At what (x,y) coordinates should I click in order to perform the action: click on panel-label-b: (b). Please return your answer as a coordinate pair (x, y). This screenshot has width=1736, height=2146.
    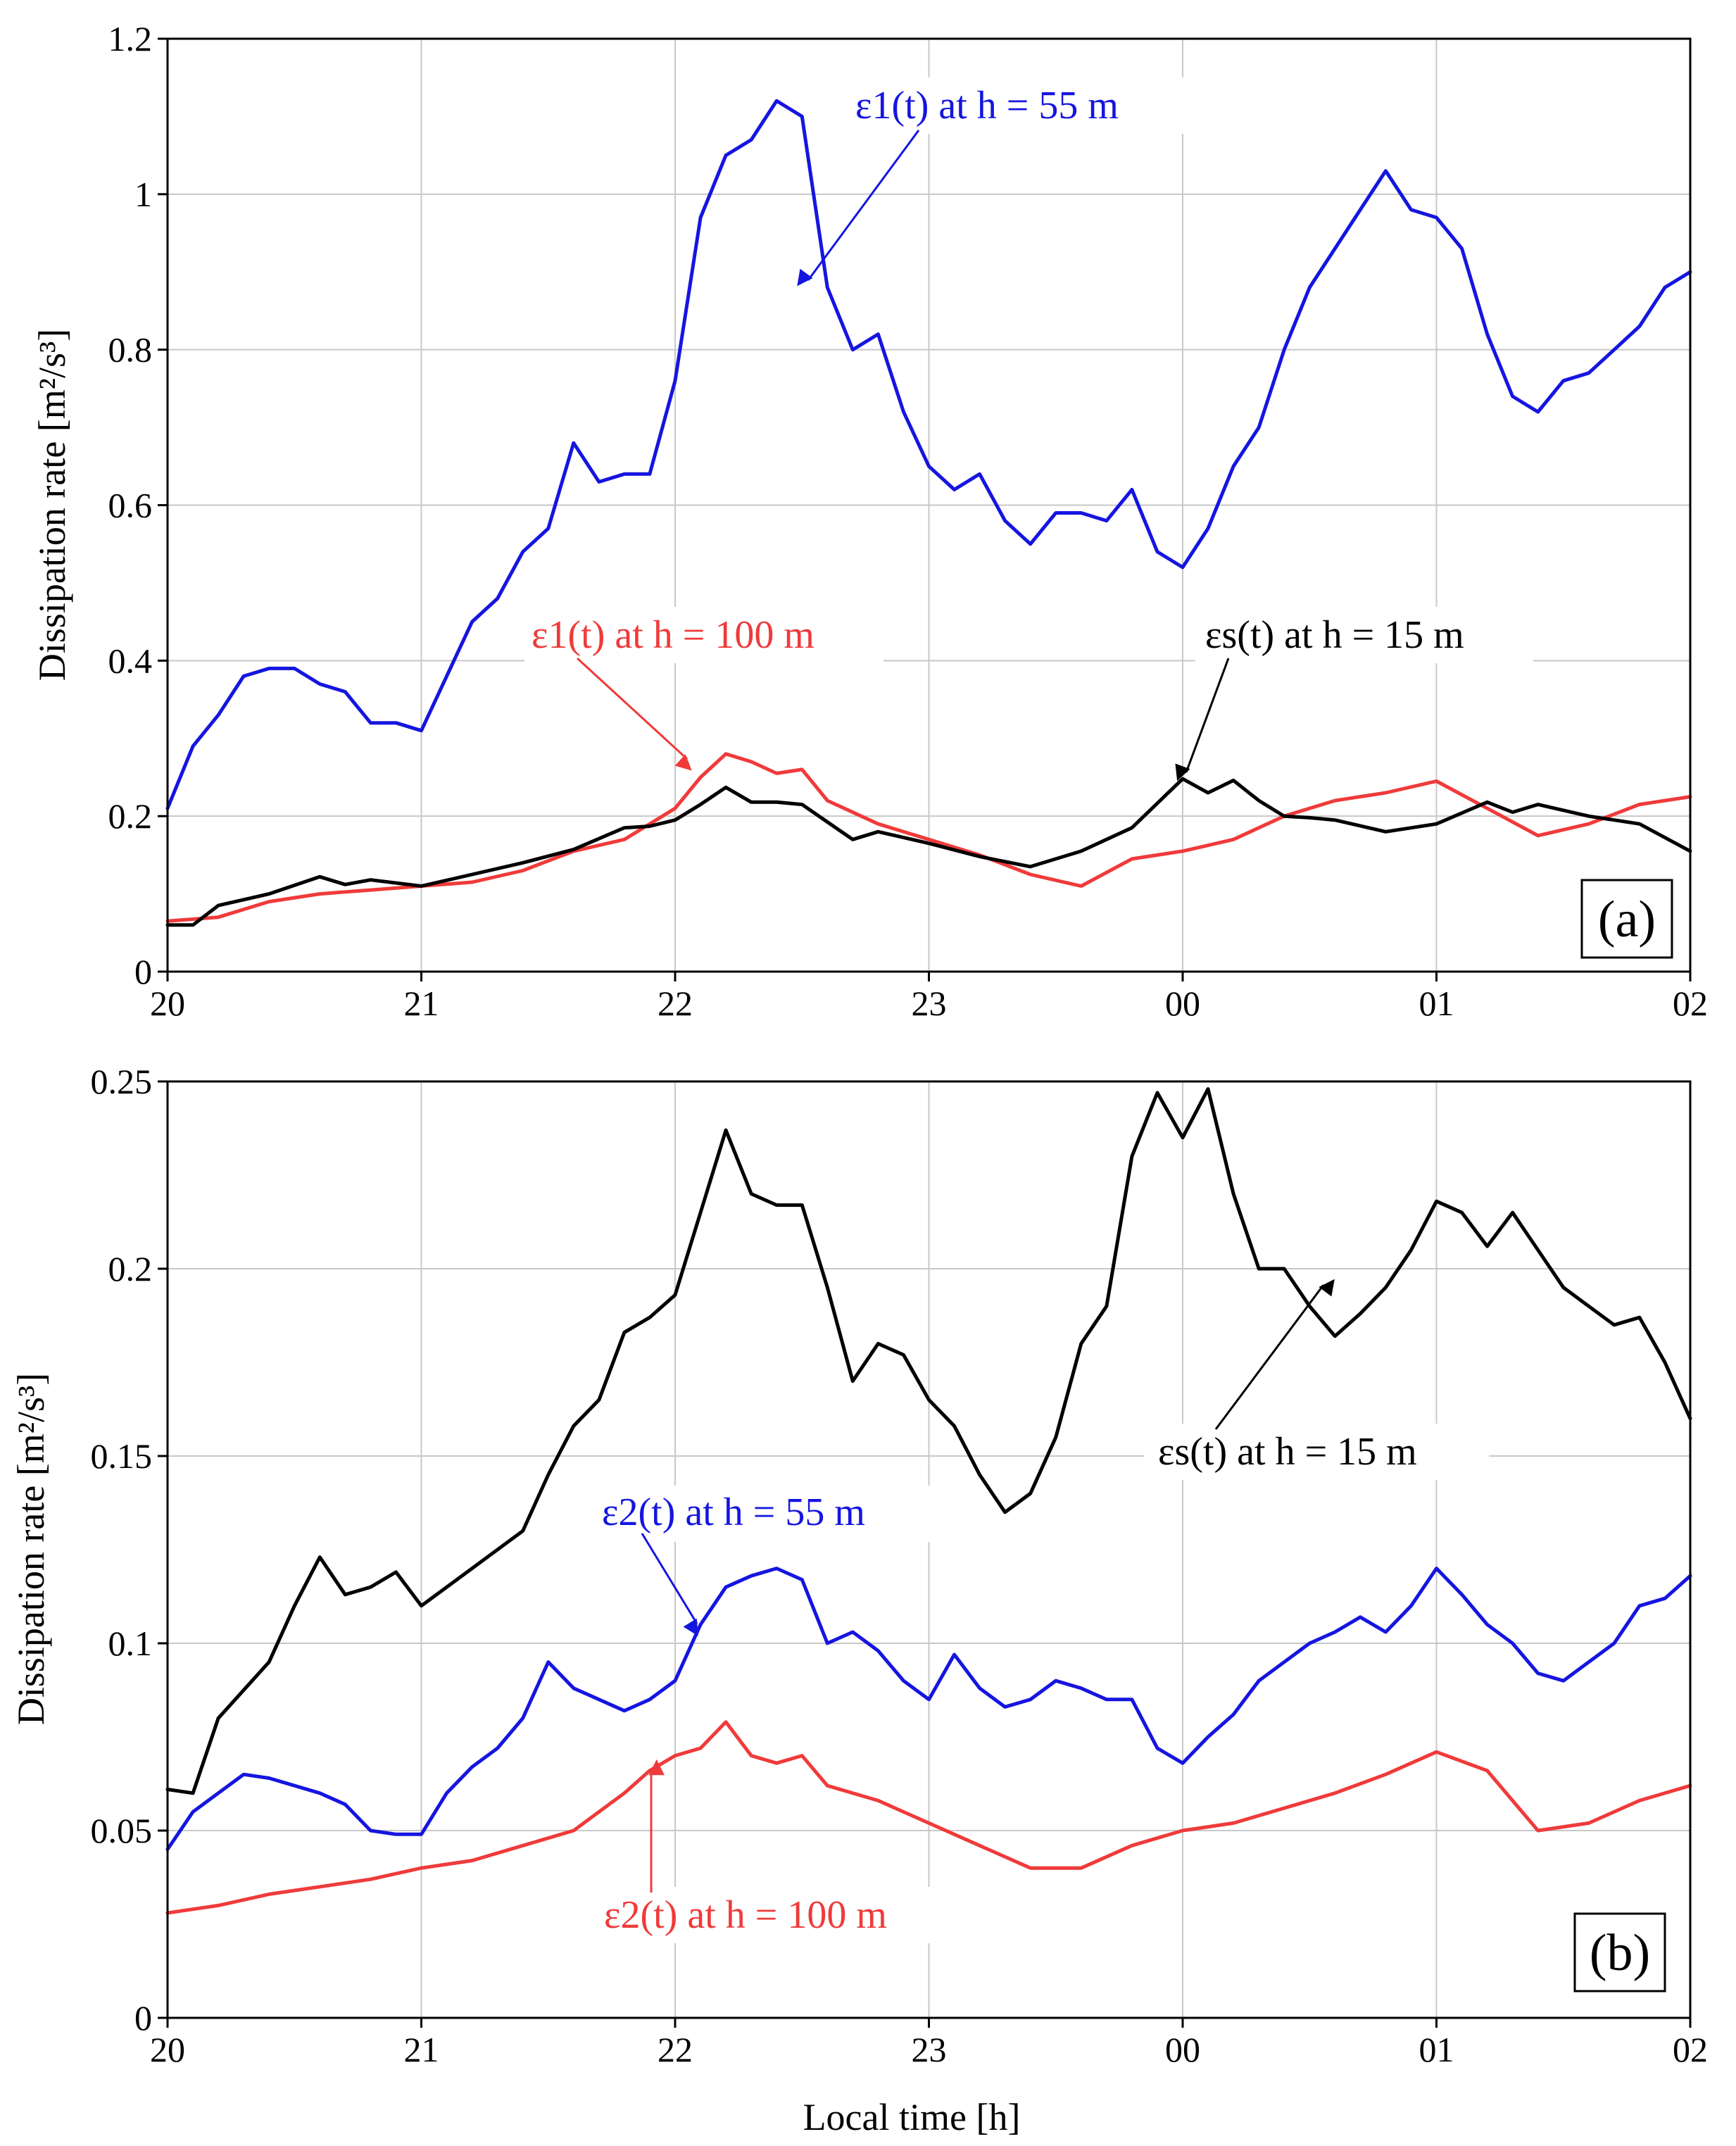
    Looking at the image, I should click on (1620, 1953).